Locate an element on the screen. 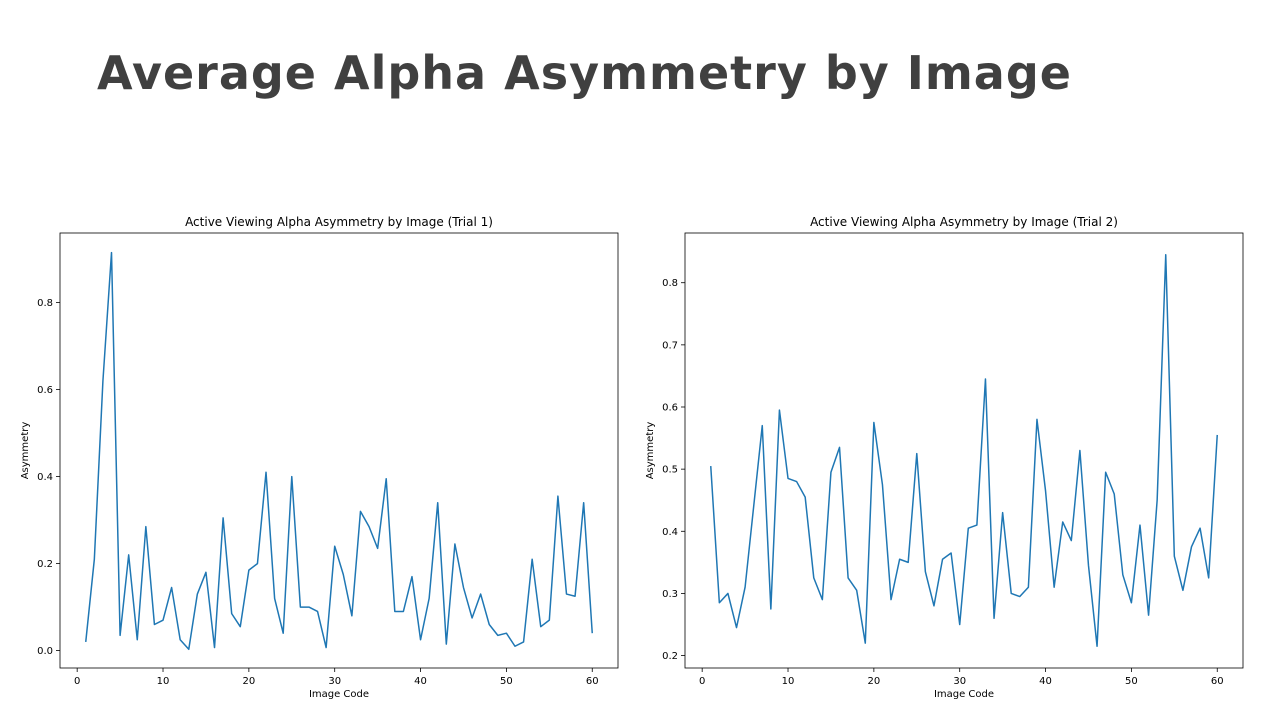 Image resolution: width=1280 pixels, height=720 pixels. y-tick-label: 0.7 is located at coordinates (670, 345).